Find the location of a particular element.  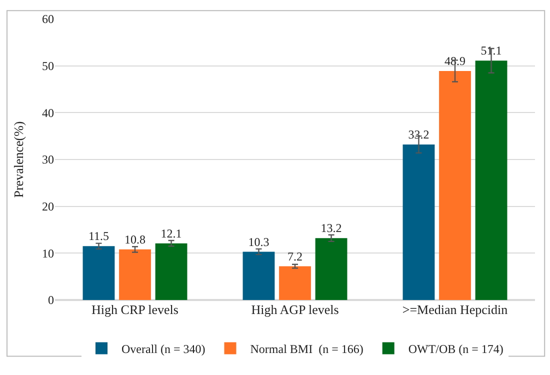

x-tick-label: High AGP levels is located at coordinates (295, 309).